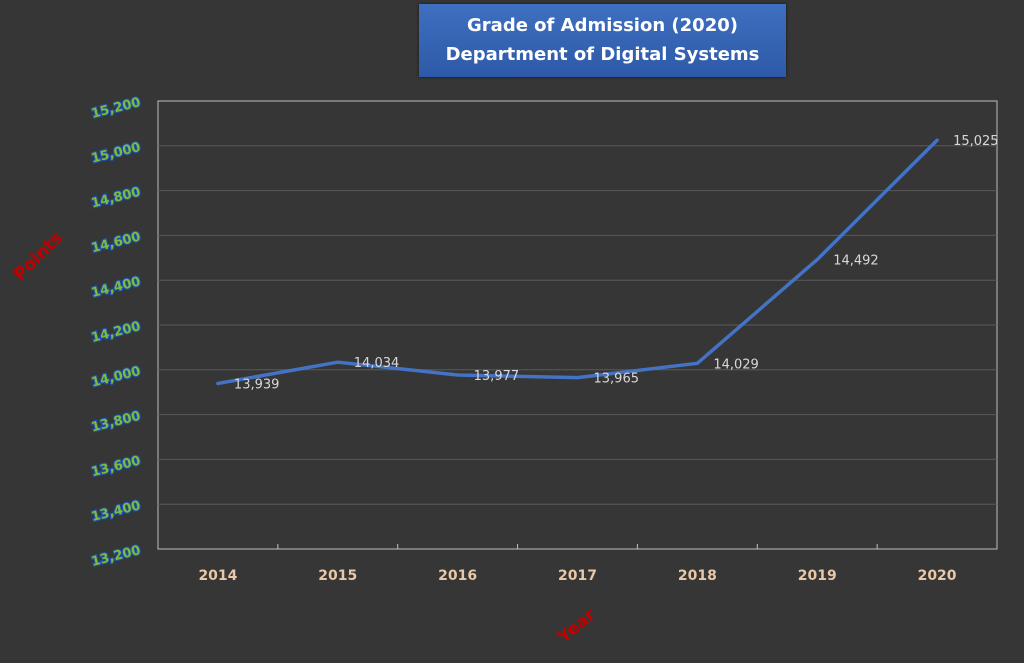  What do you see at coordinates (976, 141) in the screenshot?
I see `data-label: 15,025` at bounding box center [976, 141].